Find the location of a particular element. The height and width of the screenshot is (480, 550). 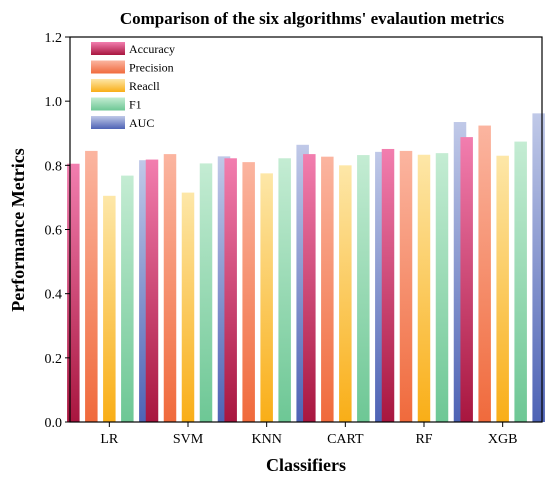

bar-xgb-reacll is located at coordinates (502, 288).